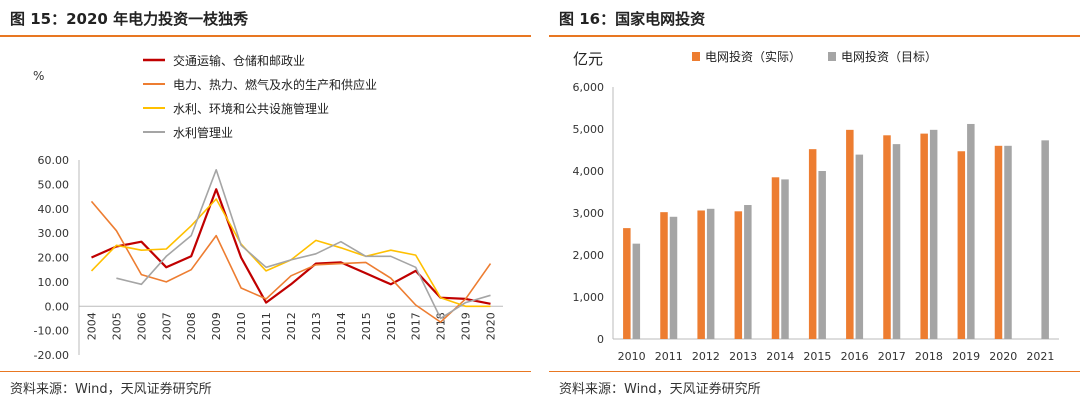  What do you see at coordinates (54, 282) in the screenshot?
I see `y-tick-label: 10.00` at bounding box center [54, 282].